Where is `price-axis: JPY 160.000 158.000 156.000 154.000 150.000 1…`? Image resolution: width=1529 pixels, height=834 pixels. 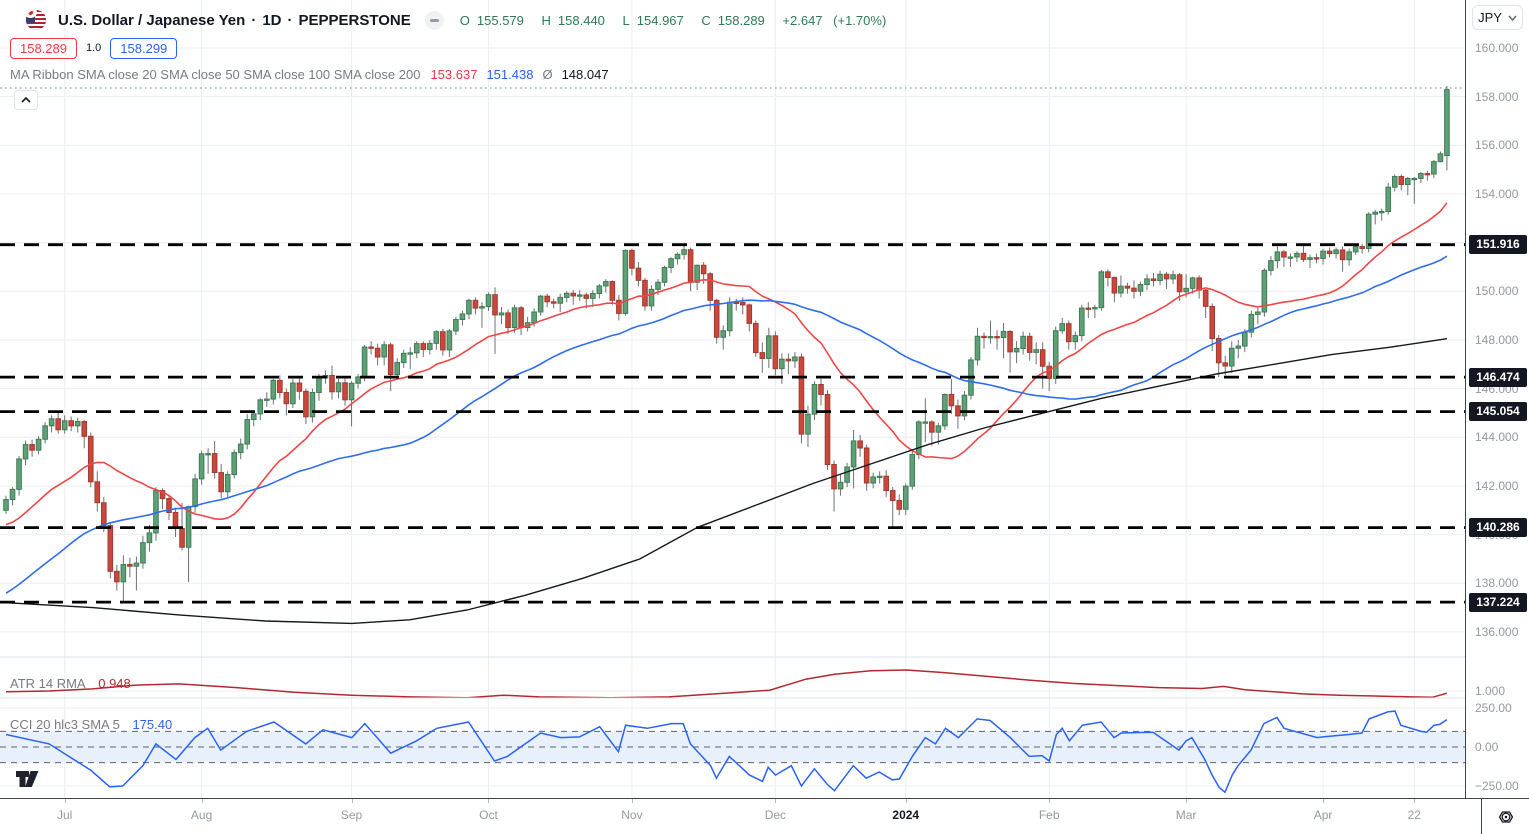 price-axis: JPY 160.000 158.000 156.000 154.000 150.000 1… is located at coordinates (1497, 399).